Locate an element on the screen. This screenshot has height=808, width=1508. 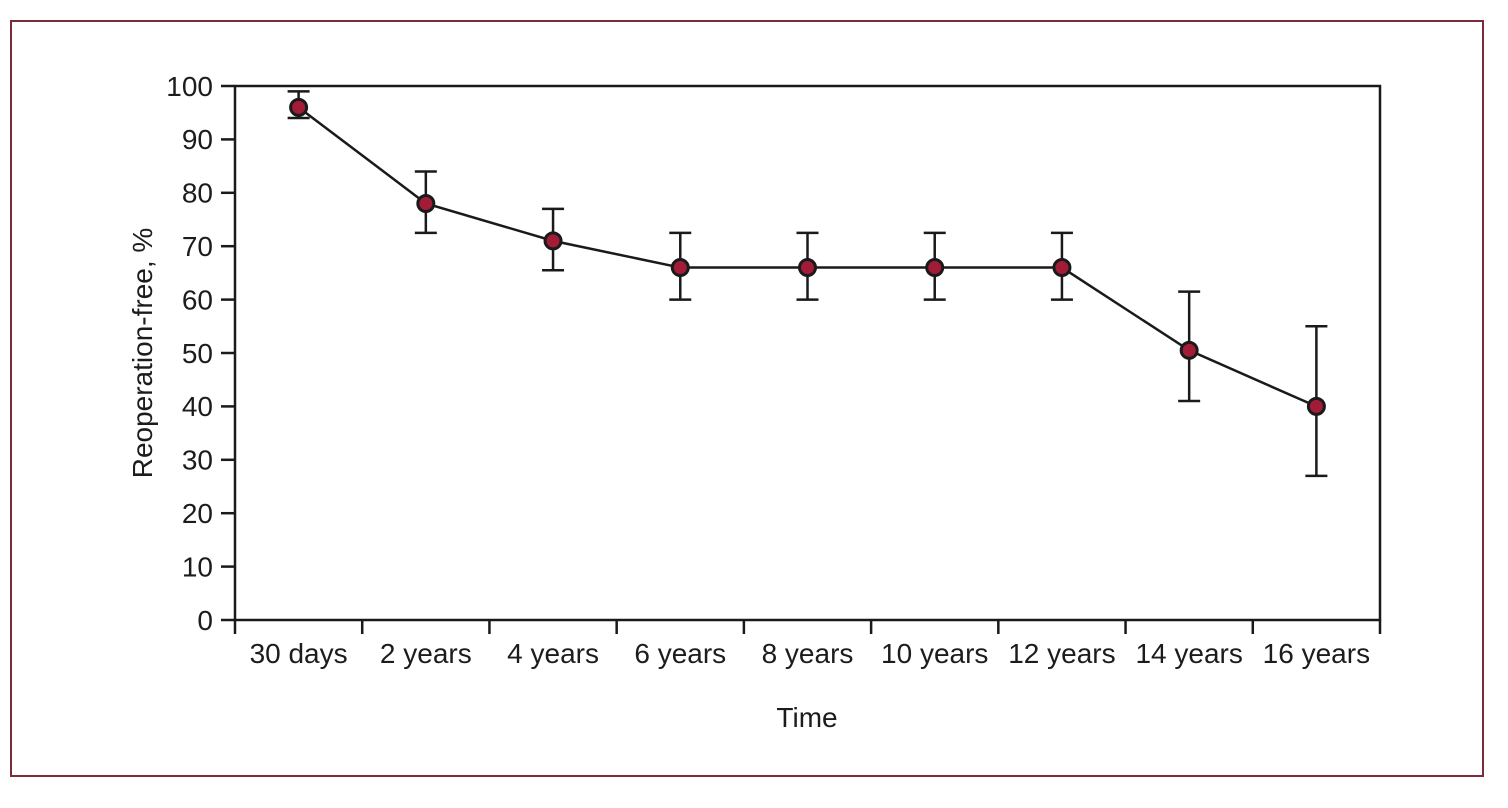
y-tick-label: 10 is located at coordinates (197, 566).